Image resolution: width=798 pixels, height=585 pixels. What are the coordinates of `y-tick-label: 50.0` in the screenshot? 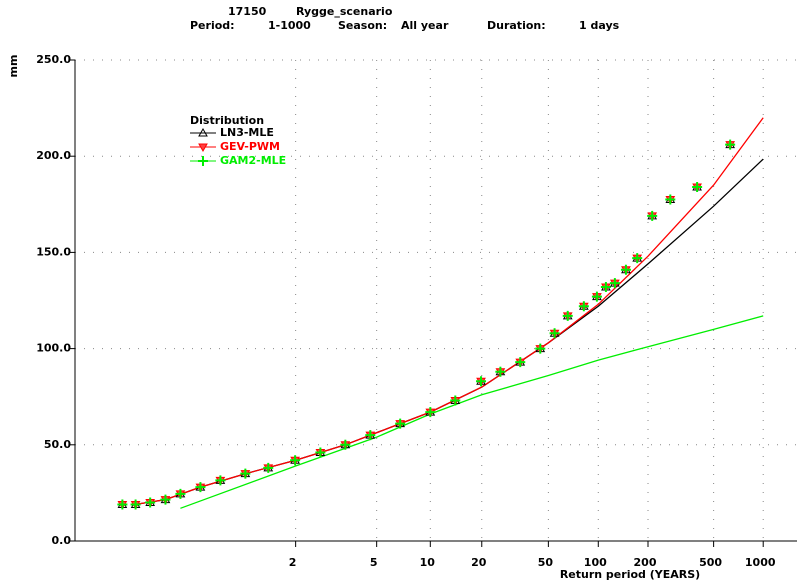 It's located at (57, 444).